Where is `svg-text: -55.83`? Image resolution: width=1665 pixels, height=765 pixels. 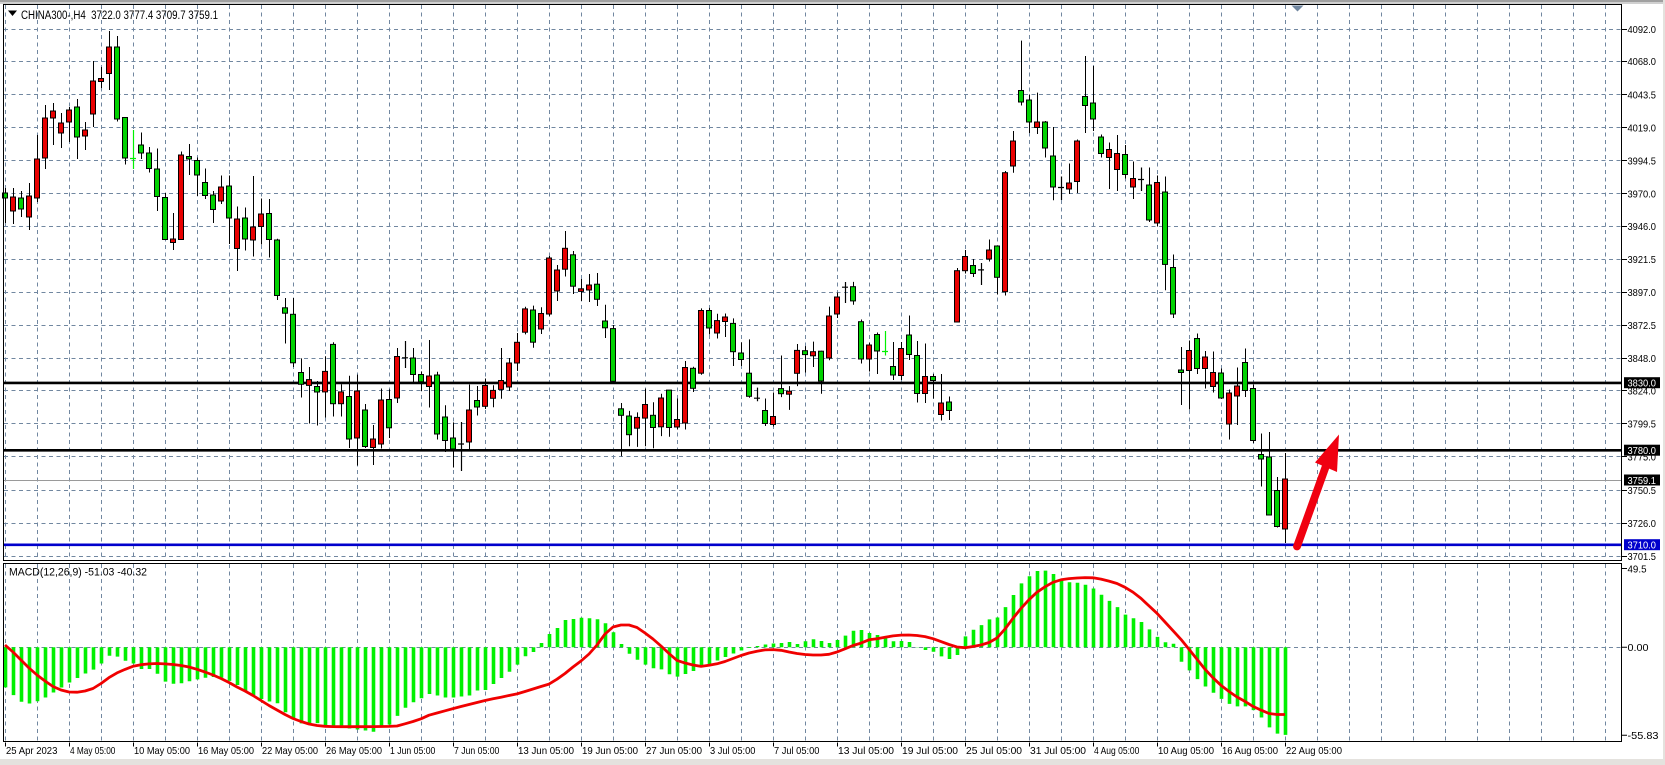 svg-text: -55.83 is located at coordinates (1643, 736).